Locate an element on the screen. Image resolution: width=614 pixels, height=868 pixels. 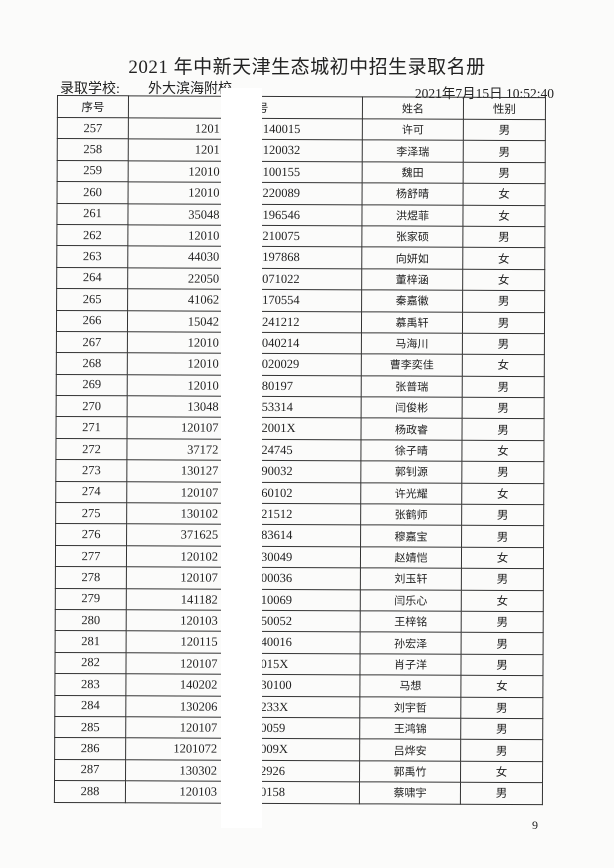
table-row: 266 15042 241212 慕禹轩 男 is located at coordinates (300, 322).